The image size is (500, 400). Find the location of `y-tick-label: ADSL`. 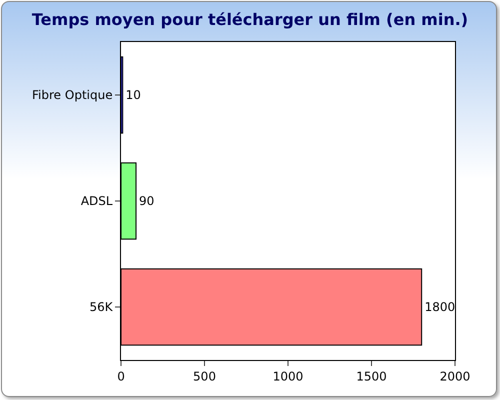

y-tick-label: ADSL is located at coordinates (96, 201).